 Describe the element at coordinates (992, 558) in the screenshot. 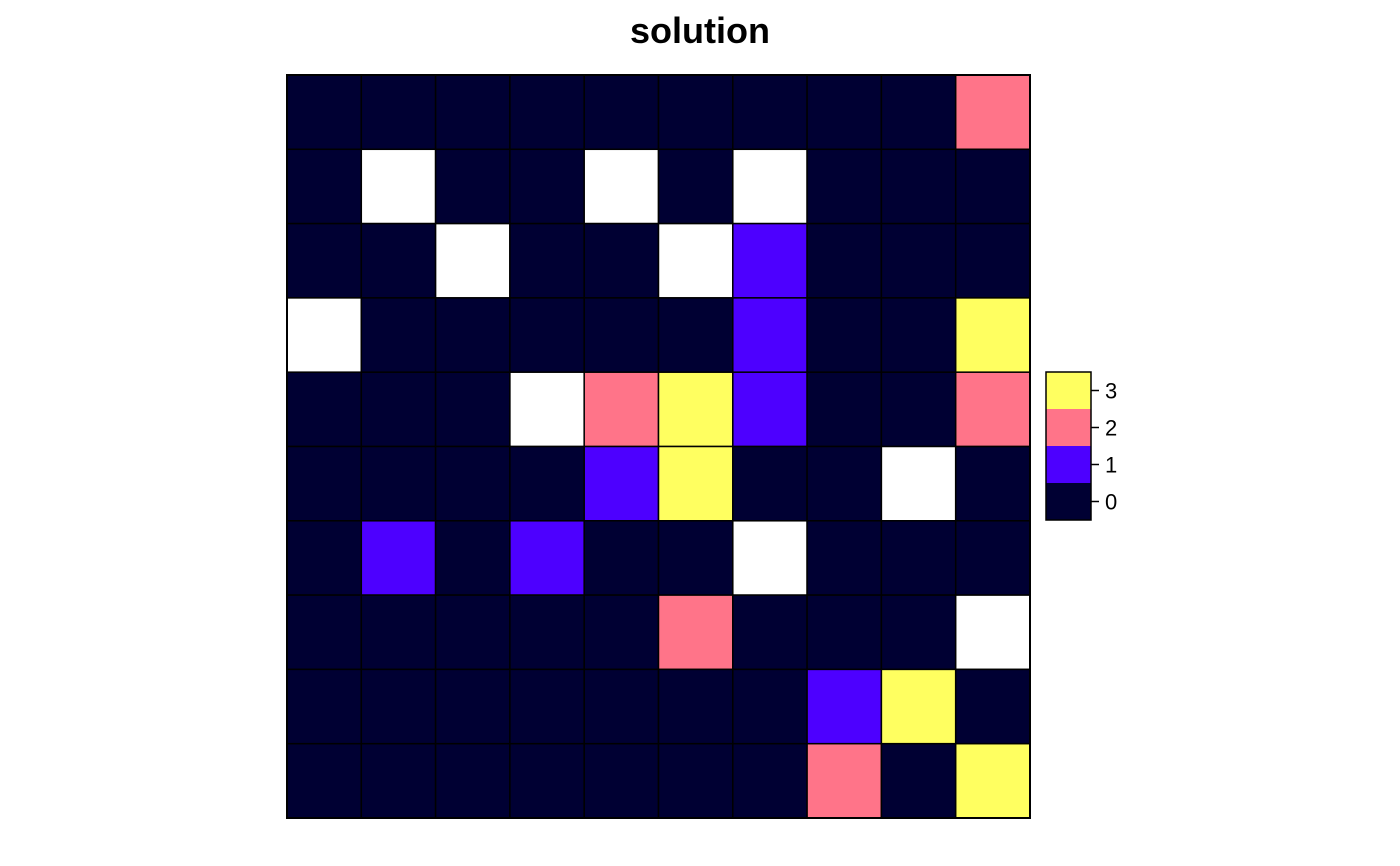

I see `heatmap-cell-r7-c10` at that location.